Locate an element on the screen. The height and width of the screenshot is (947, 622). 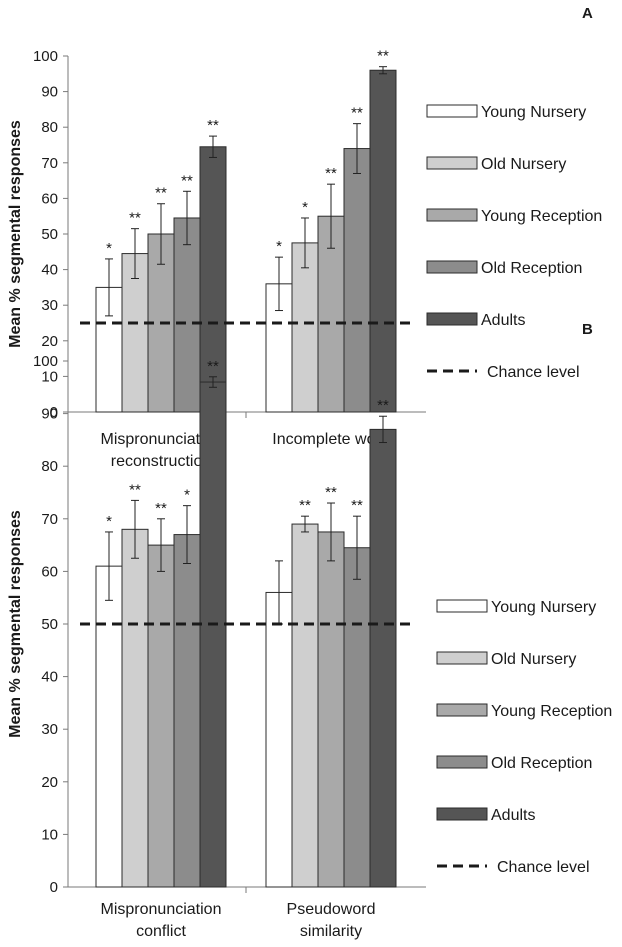
category-label: similarity is located at coordinates (331, 931).